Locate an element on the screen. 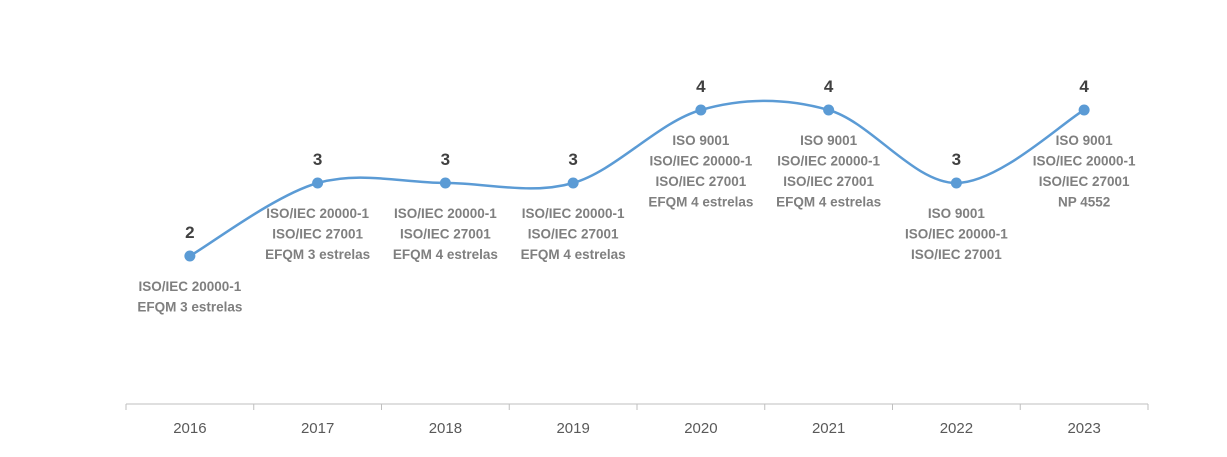 Image resolution: width=1227 pixels, height=457 pixels. annotation-label: NP 4552 is located at coordinates (1084, 202).